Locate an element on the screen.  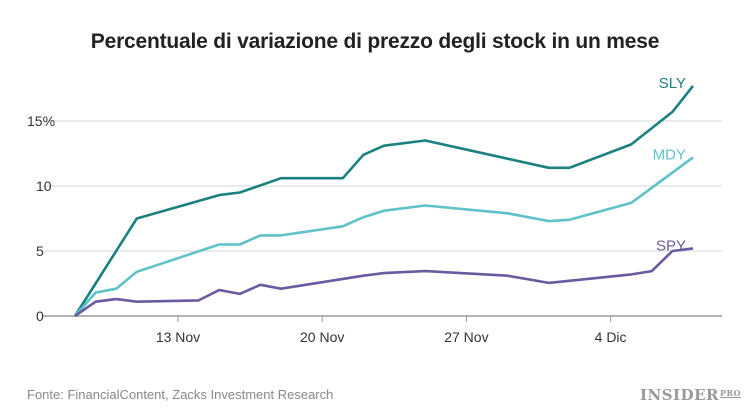
series-label-sly: SLY is located at coordinates (672, 83).